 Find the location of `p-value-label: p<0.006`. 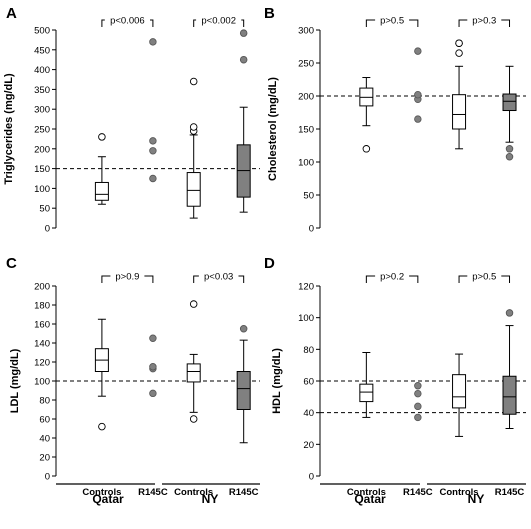

p-value-label: p<0.006 is located at coordinates (127, 21).